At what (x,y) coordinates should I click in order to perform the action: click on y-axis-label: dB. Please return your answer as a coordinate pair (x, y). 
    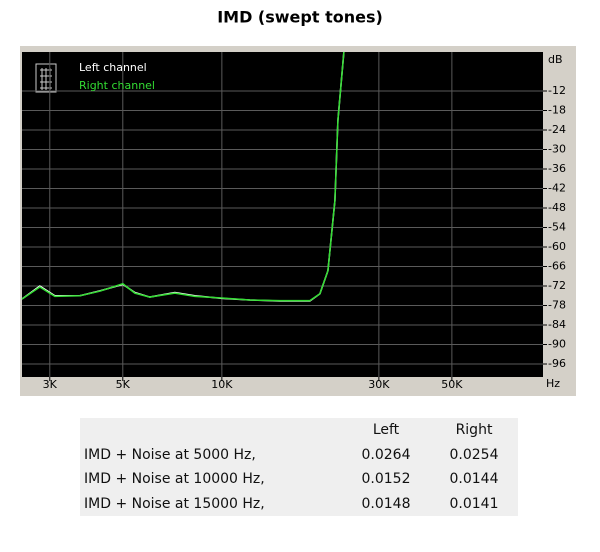
    Looking at the image, I should click on (555, 59).